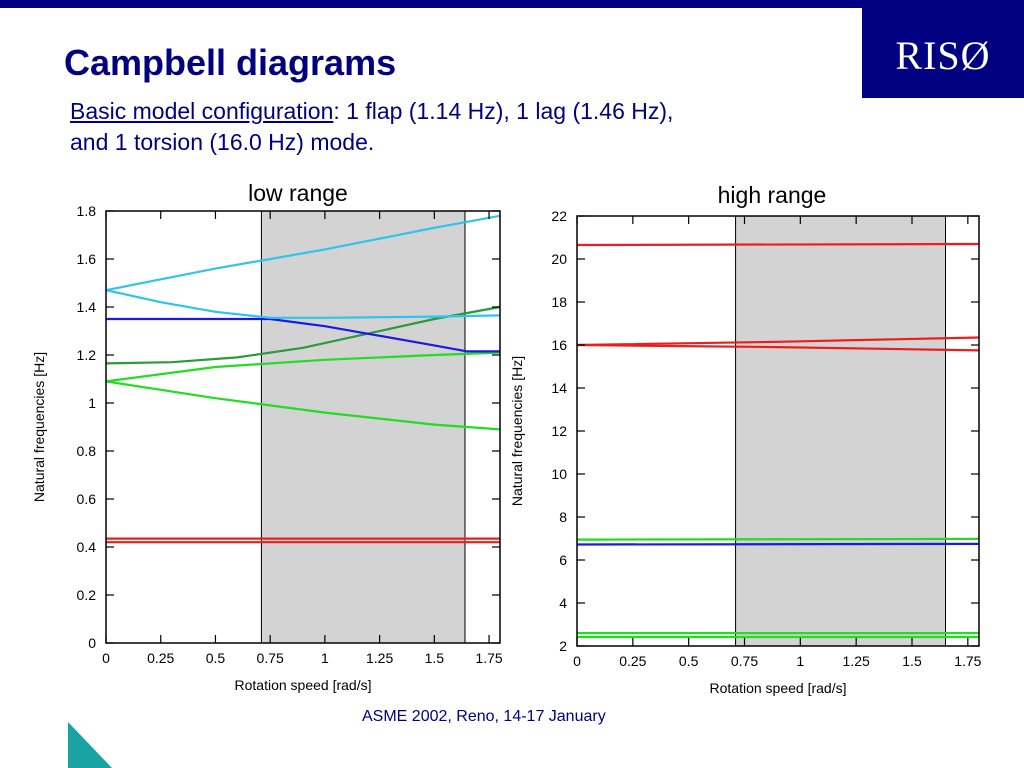 This screenshot has width=1024, height=768. I want to click on chart-1-series-7-line, so click(303, 253).